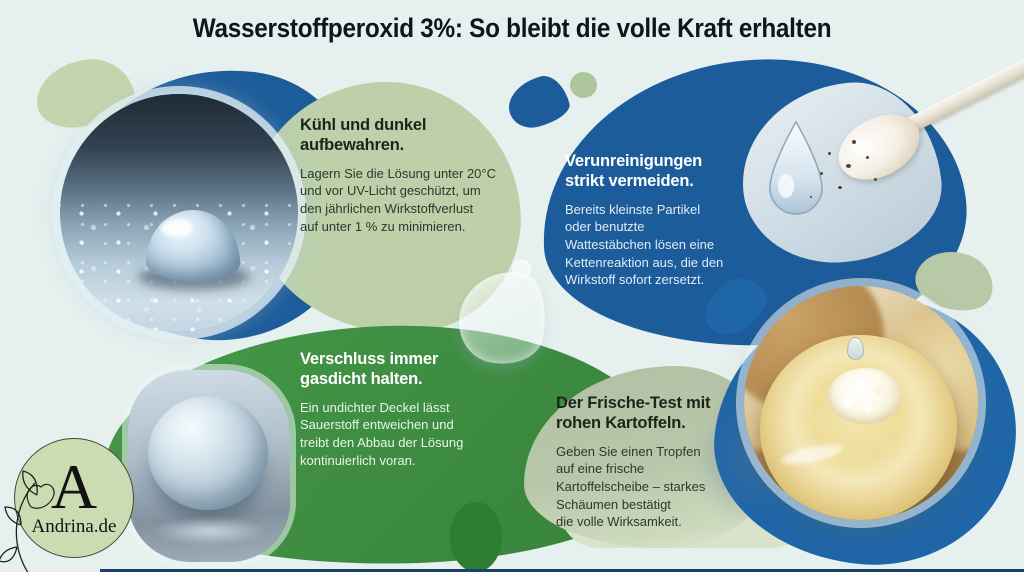 The width and height of the screenshot is (1024, 572). What do you see at coordinates (633, 413) in the screenshot?
I see `potato-test-heading: Der Frische-Test mit rohen Kartoffeln.` at bounding box center [633, 413].